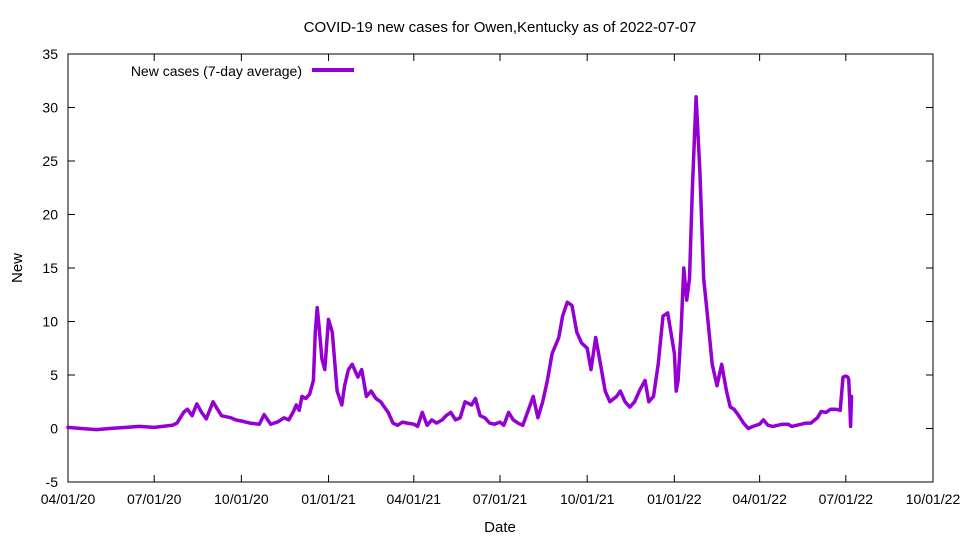 The image size is (960, 540). I want to click on x-tick-label: 07/01/21, so click(500, 499).